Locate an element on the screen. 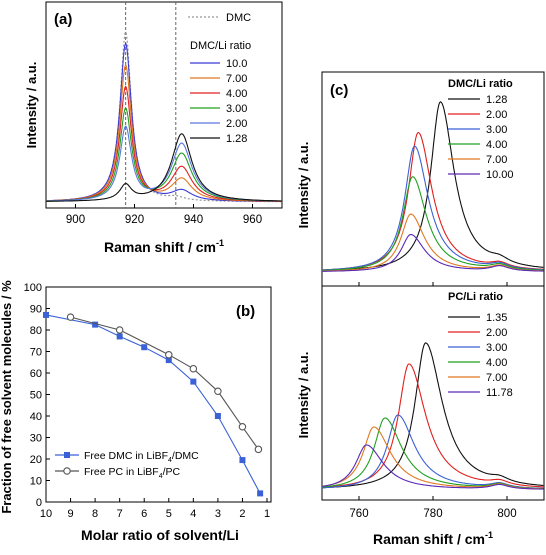 This screenshot has width=546, height=555. panel-a-legend-label-0: 10.0 is located at coordinates (236, 64).